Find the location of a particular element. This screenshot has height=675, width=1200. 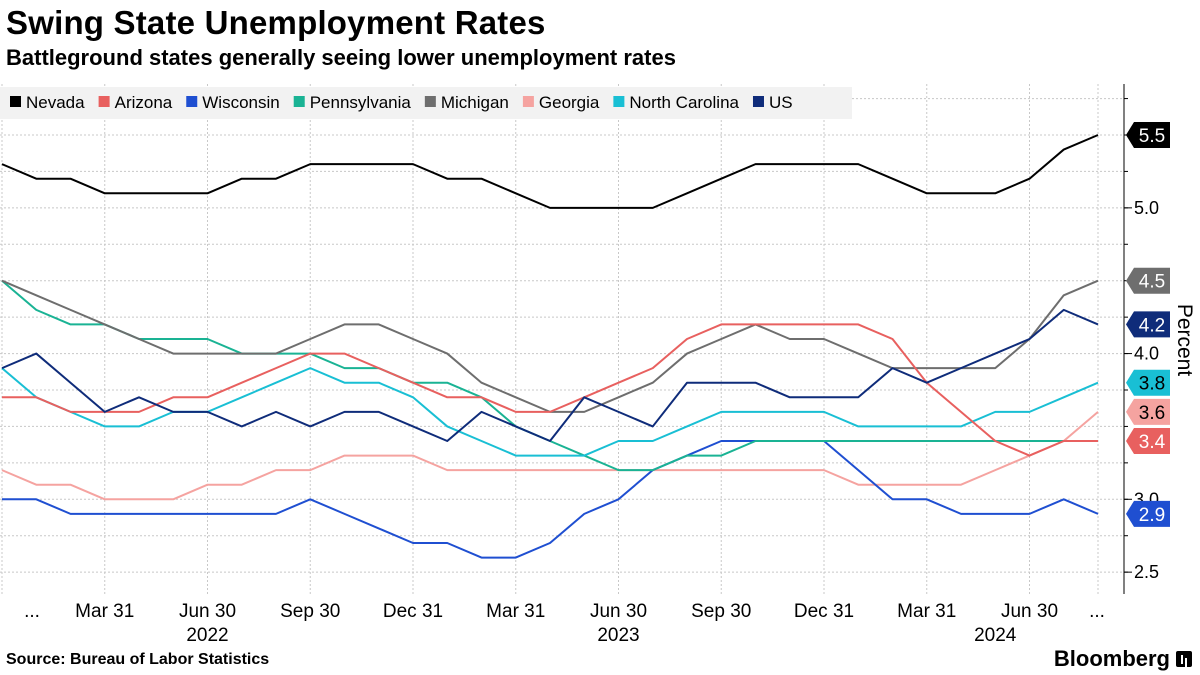

end-value-label: 2.9 is located at coordinates (1152, 515).